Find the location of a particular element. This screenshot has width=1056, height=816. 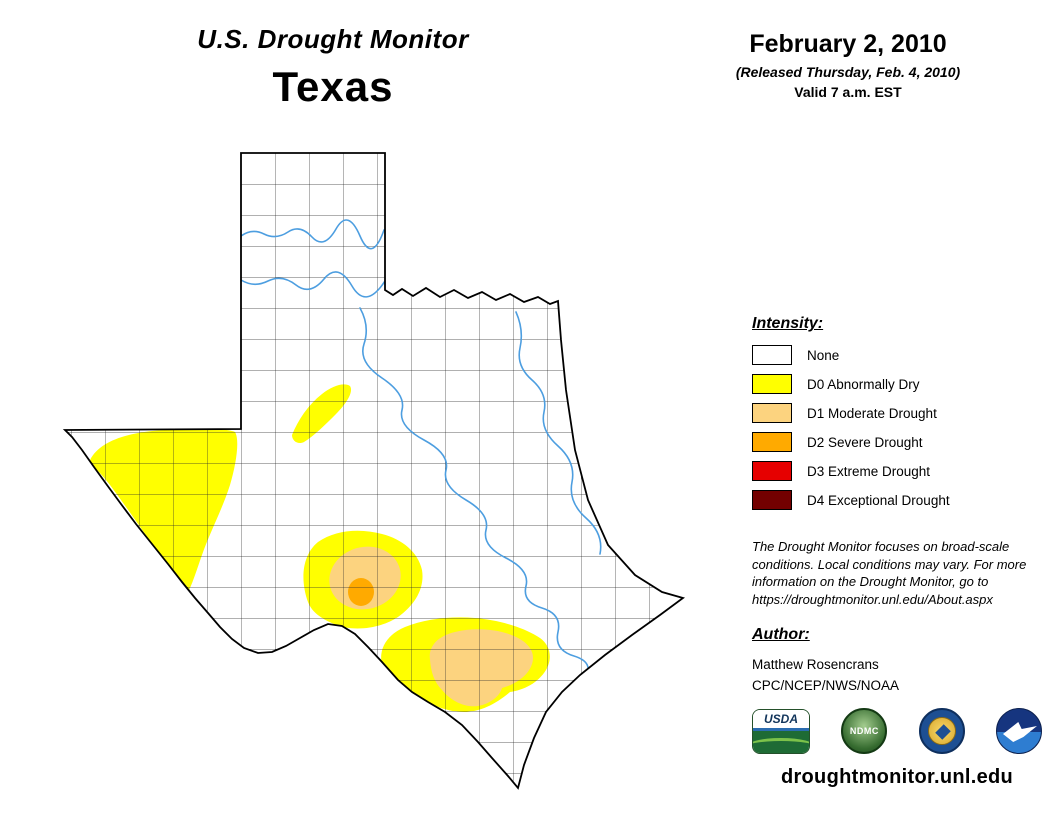

author-org: CPC/NCEP/NWS/NOAA is located at coordinates (826, 685).